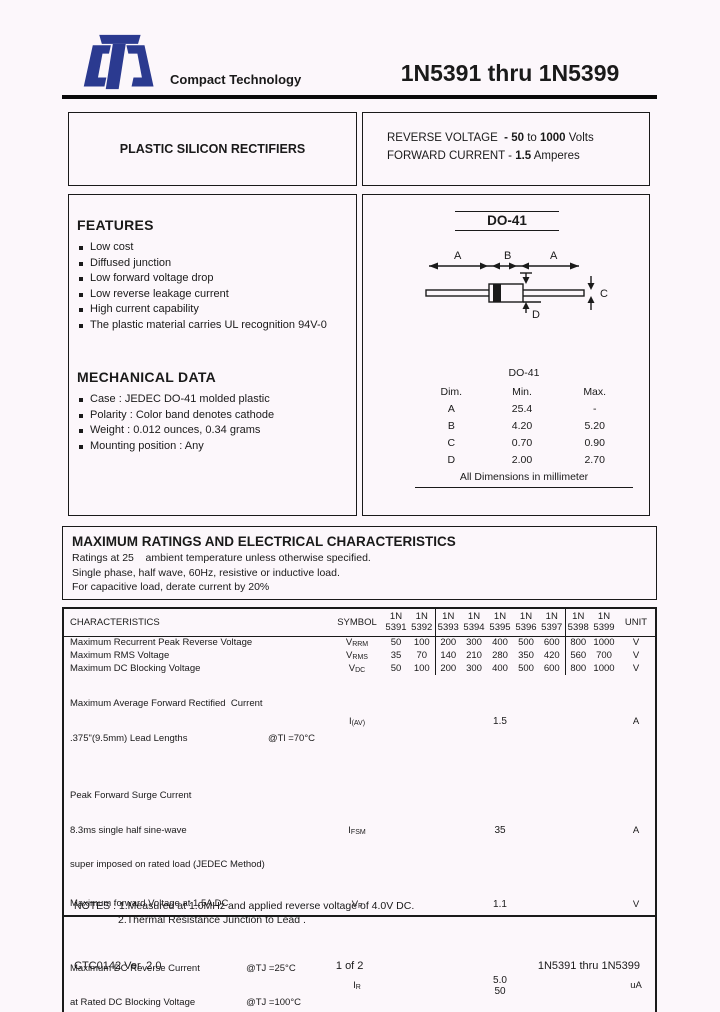  What do you see at coordinates (594, 408) in the screenshot?
I see `max-cell: -` at bounding box center [594, 408].